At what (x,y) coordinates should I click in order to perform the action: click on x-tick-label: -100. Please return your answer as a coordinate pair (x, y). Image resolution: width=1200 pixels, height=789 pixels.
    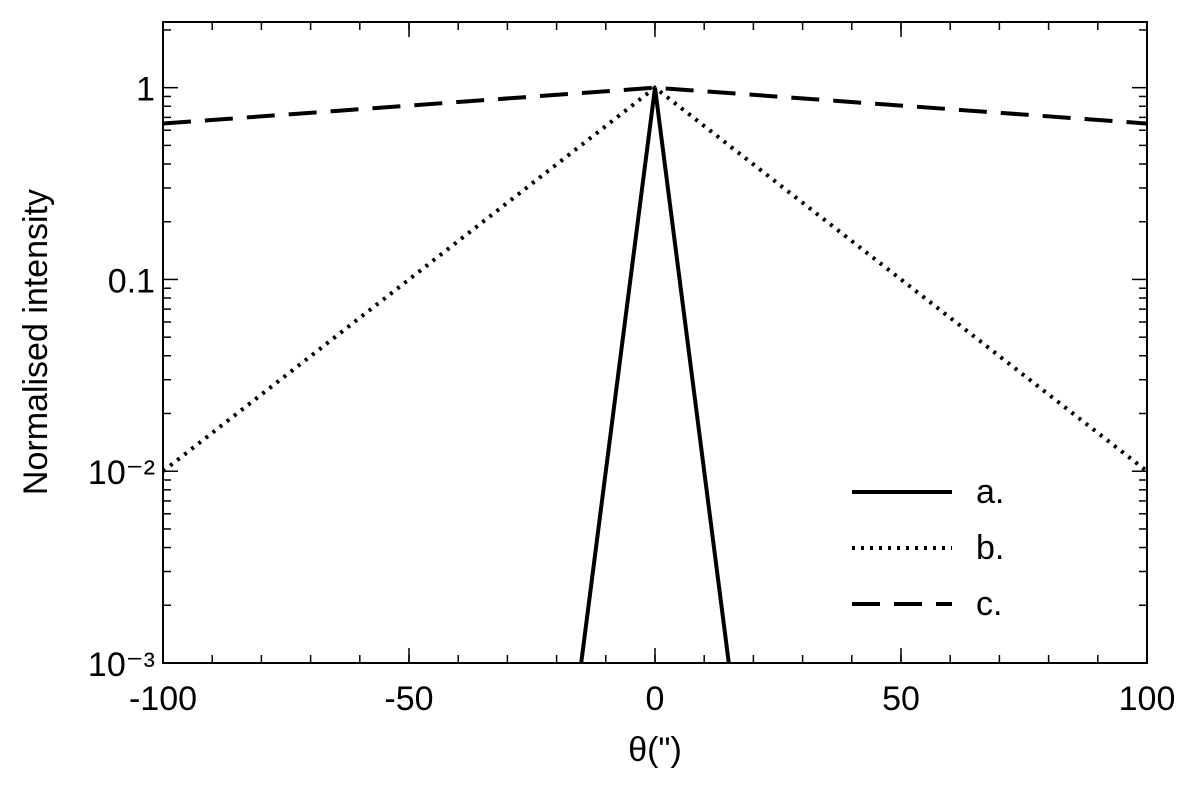
    Looking at the image, I should click on (163, 699).